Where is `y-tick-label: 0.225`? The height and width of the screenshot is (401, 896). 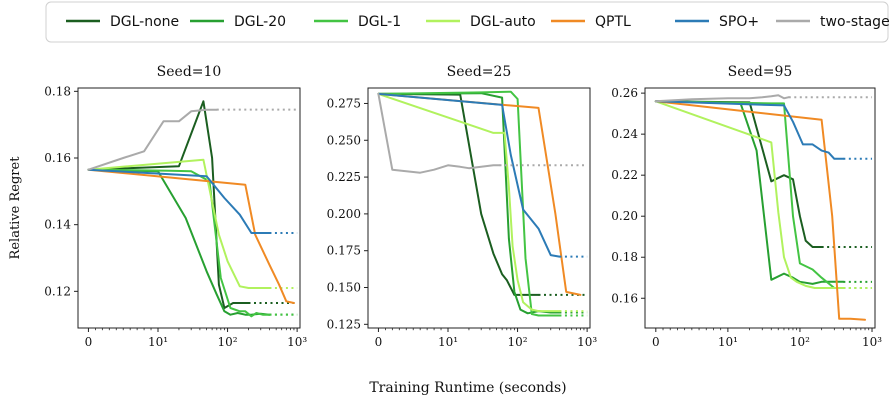
y-tick-label: 0.225 is located at coordinates (344, 177).